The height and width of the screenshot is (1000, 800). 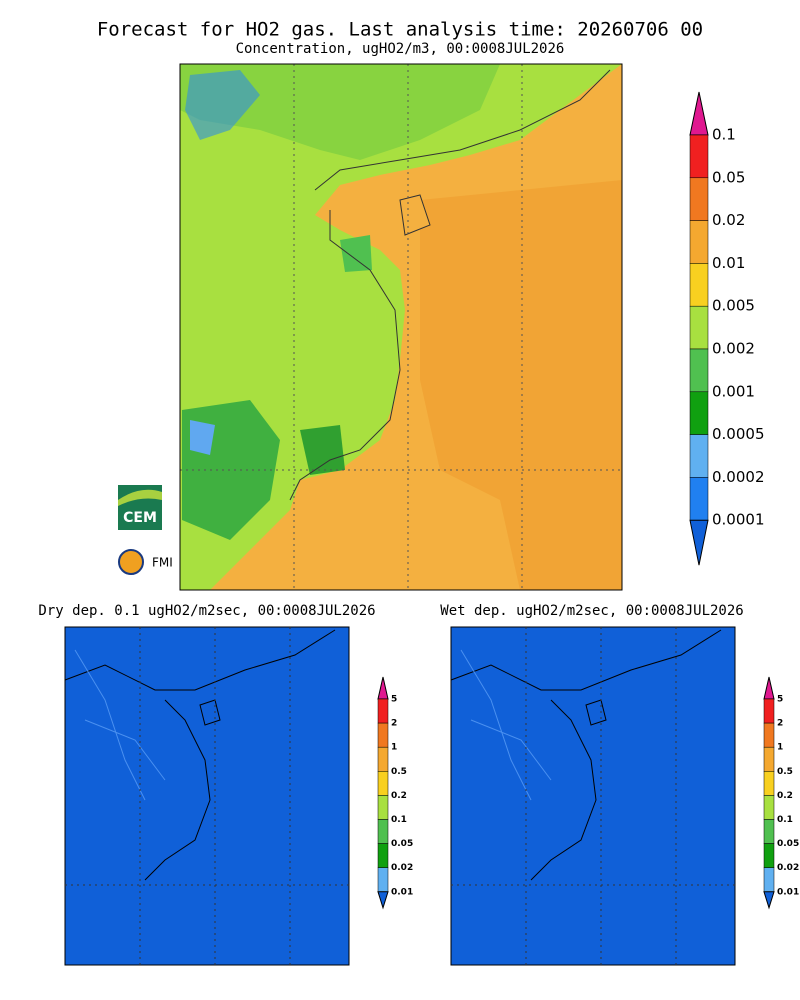 I want to click on cem-logo: CEM, so click(x=140, y=507).